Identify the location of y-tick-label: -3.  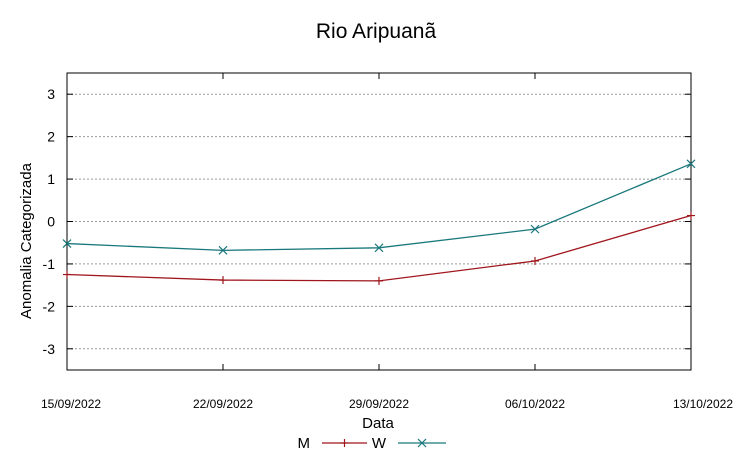
(49, 349).